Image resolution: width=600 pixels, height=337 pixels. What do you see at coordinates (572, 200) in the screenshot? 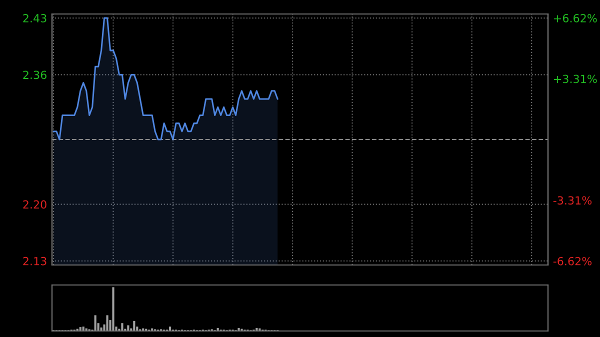
I see `y2-tick-label: -3.31%` at bounding box center [572, 200].